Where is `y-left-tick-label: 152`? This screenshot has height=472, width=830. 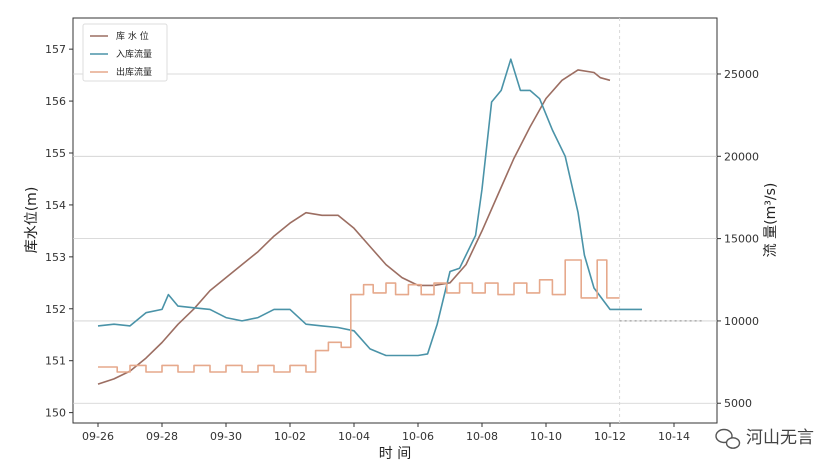 y-left-tick-label: 152 is located at coordinates (55, 309).